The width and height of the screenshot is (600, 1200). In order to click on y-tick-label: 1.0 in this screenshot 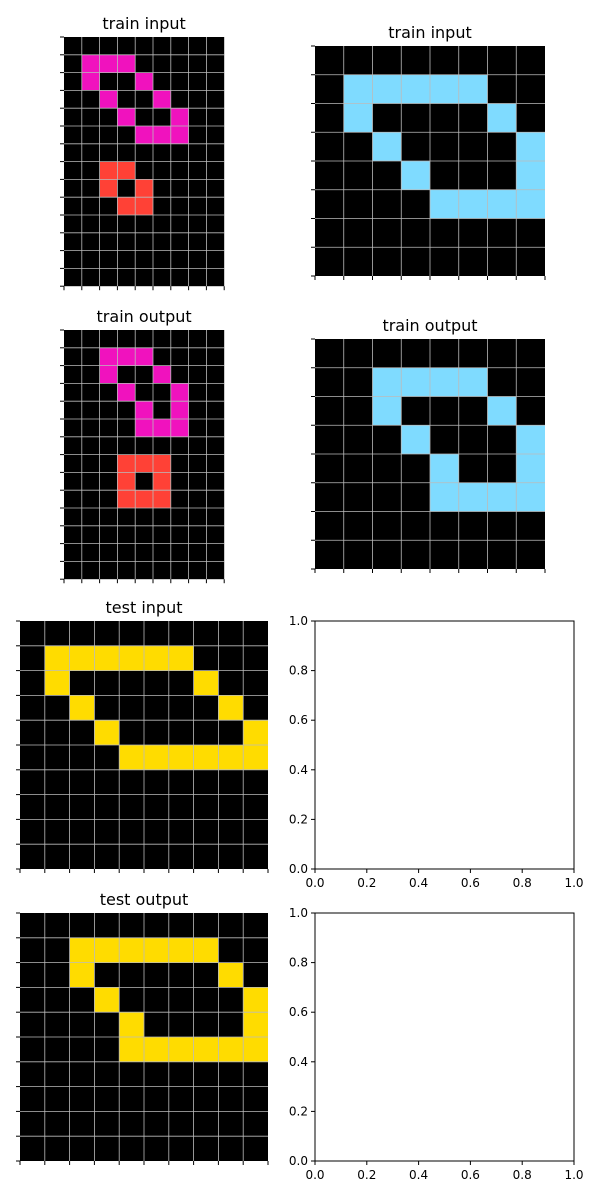, I will do `click(298, 913)`.